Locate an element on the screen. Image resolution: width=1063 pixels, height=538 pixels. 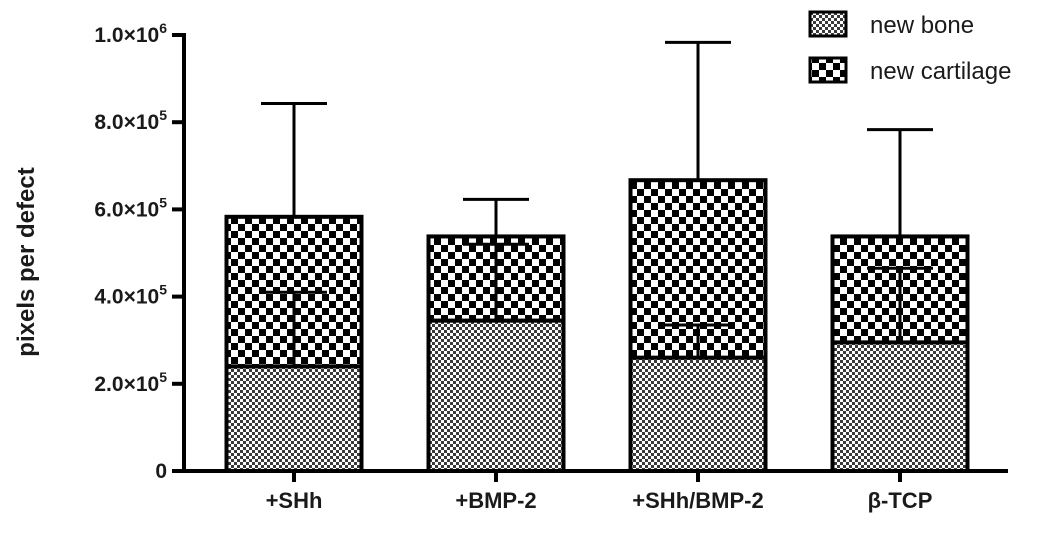
x-tick-label: +SHh/BMP-2 is located at coordinates (697, 500).